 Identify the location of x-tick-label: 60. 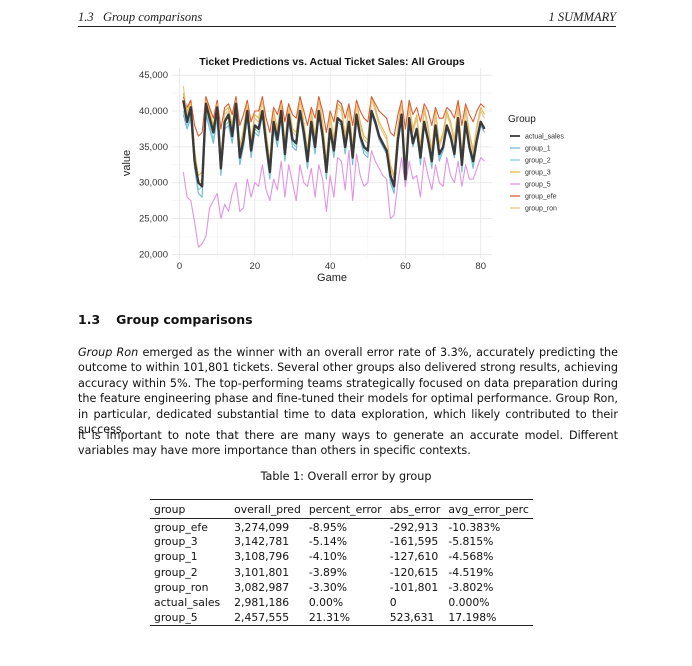
(405, 266).